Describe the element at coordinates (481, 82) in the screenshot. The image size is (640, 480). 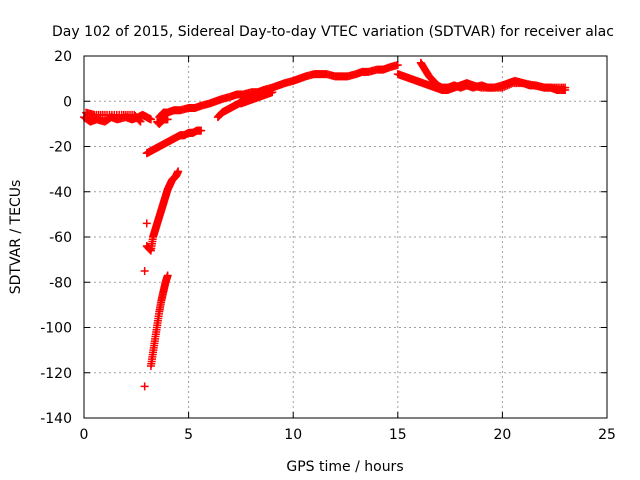
I see `series-track-i` at that location.